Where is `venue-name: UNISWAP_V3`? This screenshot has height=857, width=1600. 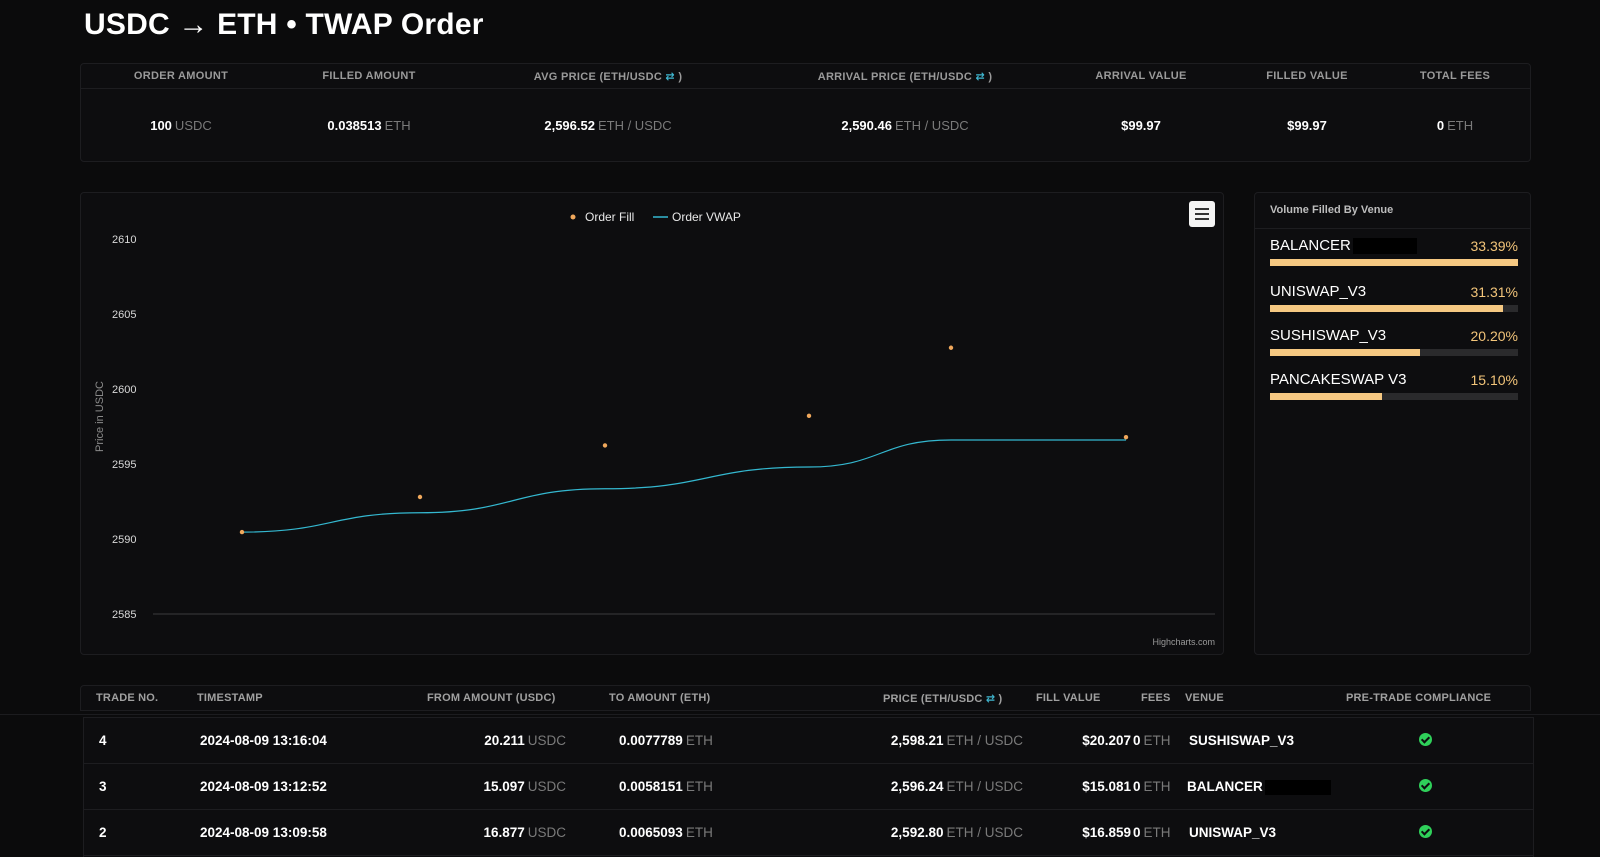 venue-name: UNISWAP_V3 is located at coordinates (1318, 291).